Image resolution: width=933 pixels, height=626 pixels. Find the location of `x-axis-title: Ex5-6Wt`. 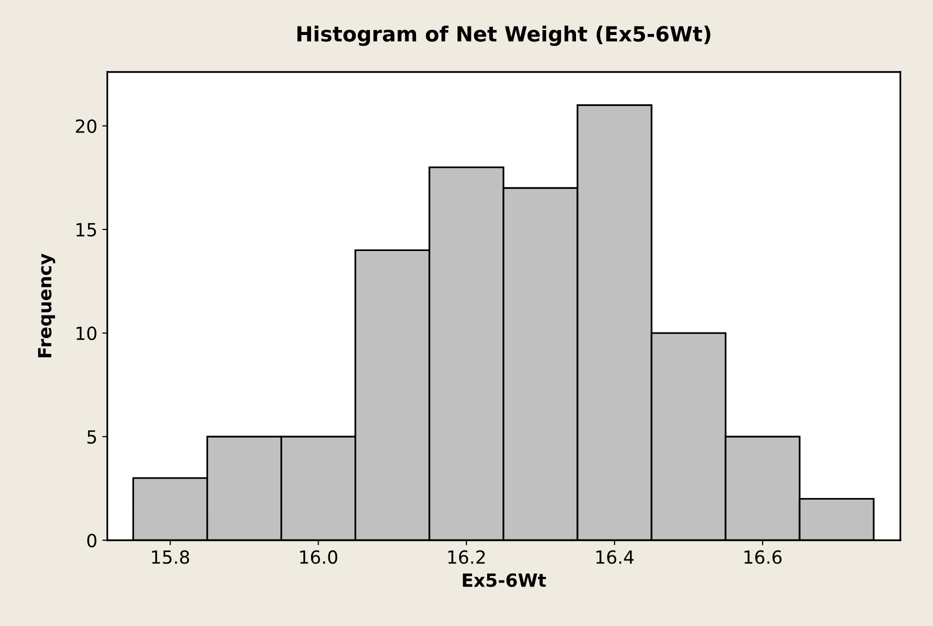

x-axis-title: Ex5-6Wt is located at coordinates (504, 580).